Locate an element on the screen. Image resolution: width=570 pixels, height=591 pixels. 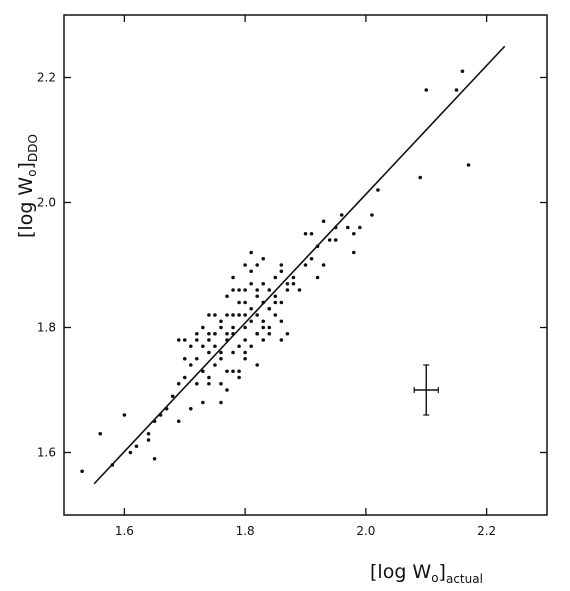
x-axis-title: [log Wo]actual is located at coordinates (426, 573).